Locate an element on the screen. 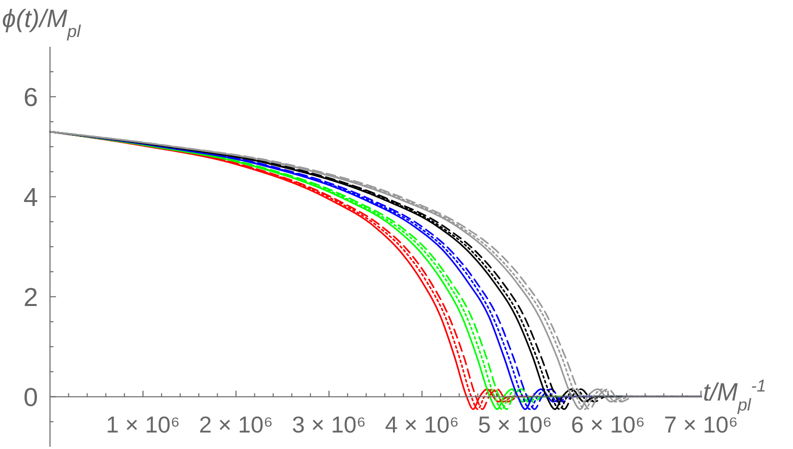  y-tick-label: 4 is located at coordinates (31, 197).